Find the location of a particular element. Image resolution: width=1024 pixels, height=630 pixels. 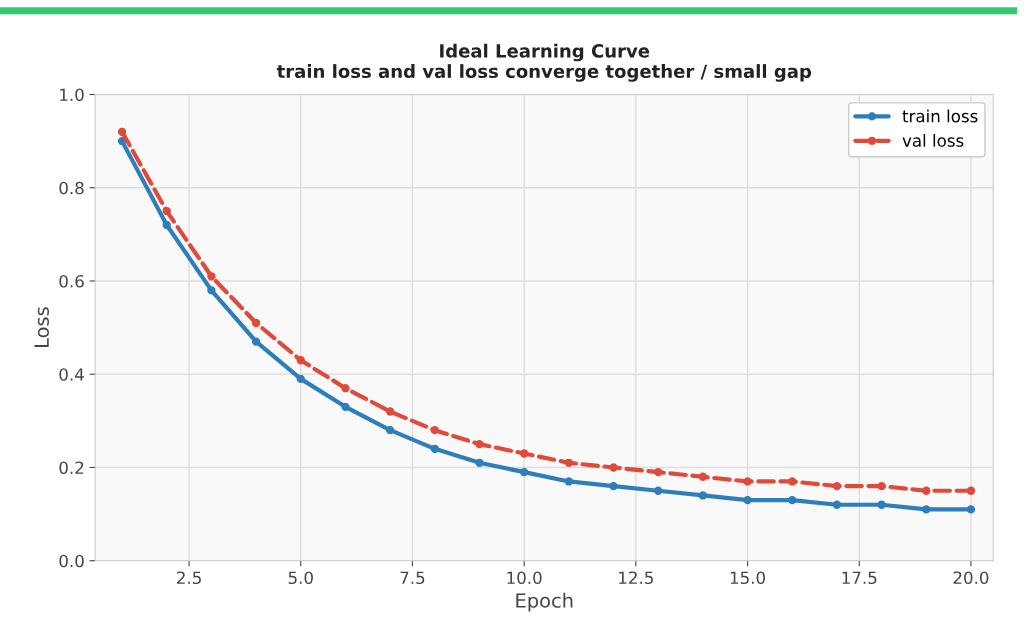

y-tick-label: 0.2 is located at coordinates (71, 468).